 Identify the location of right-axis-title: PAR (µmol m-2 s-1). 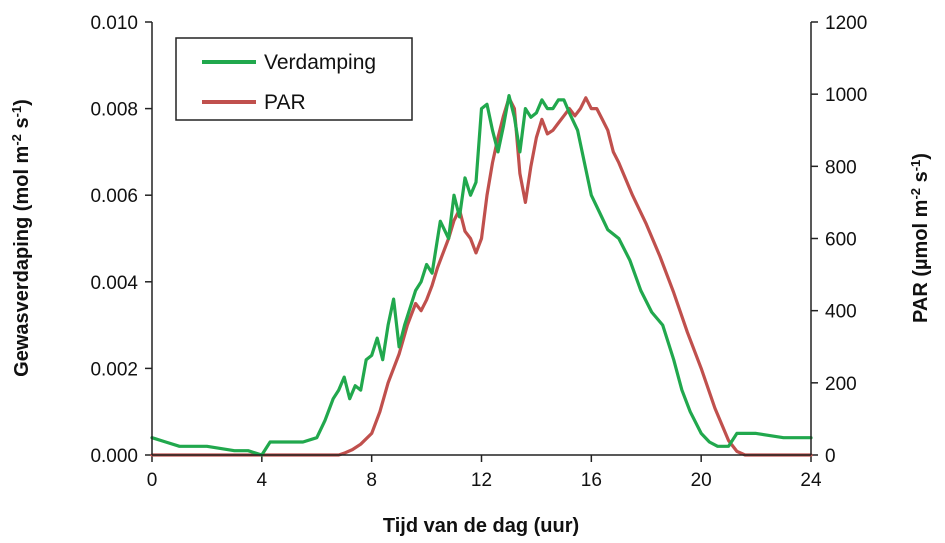
(920, 238).